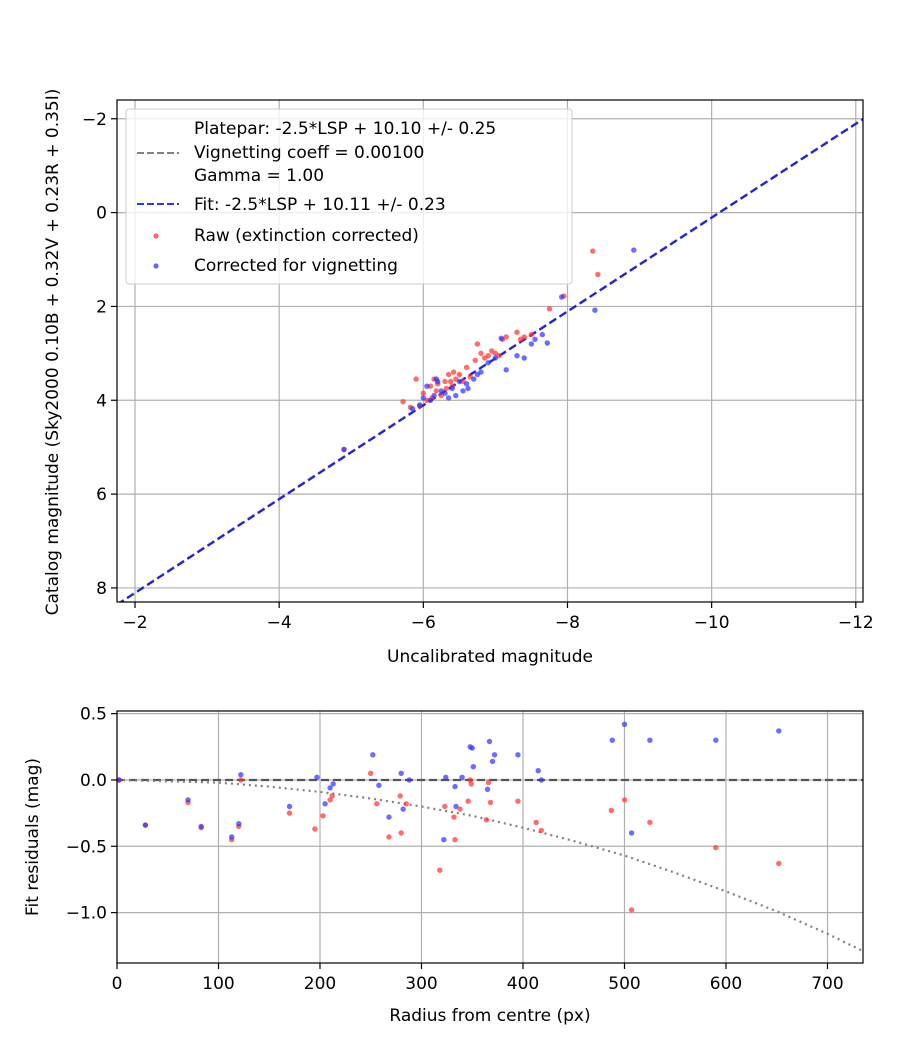  I want to click on top-y-tick-label: 4, so click(101, 401).